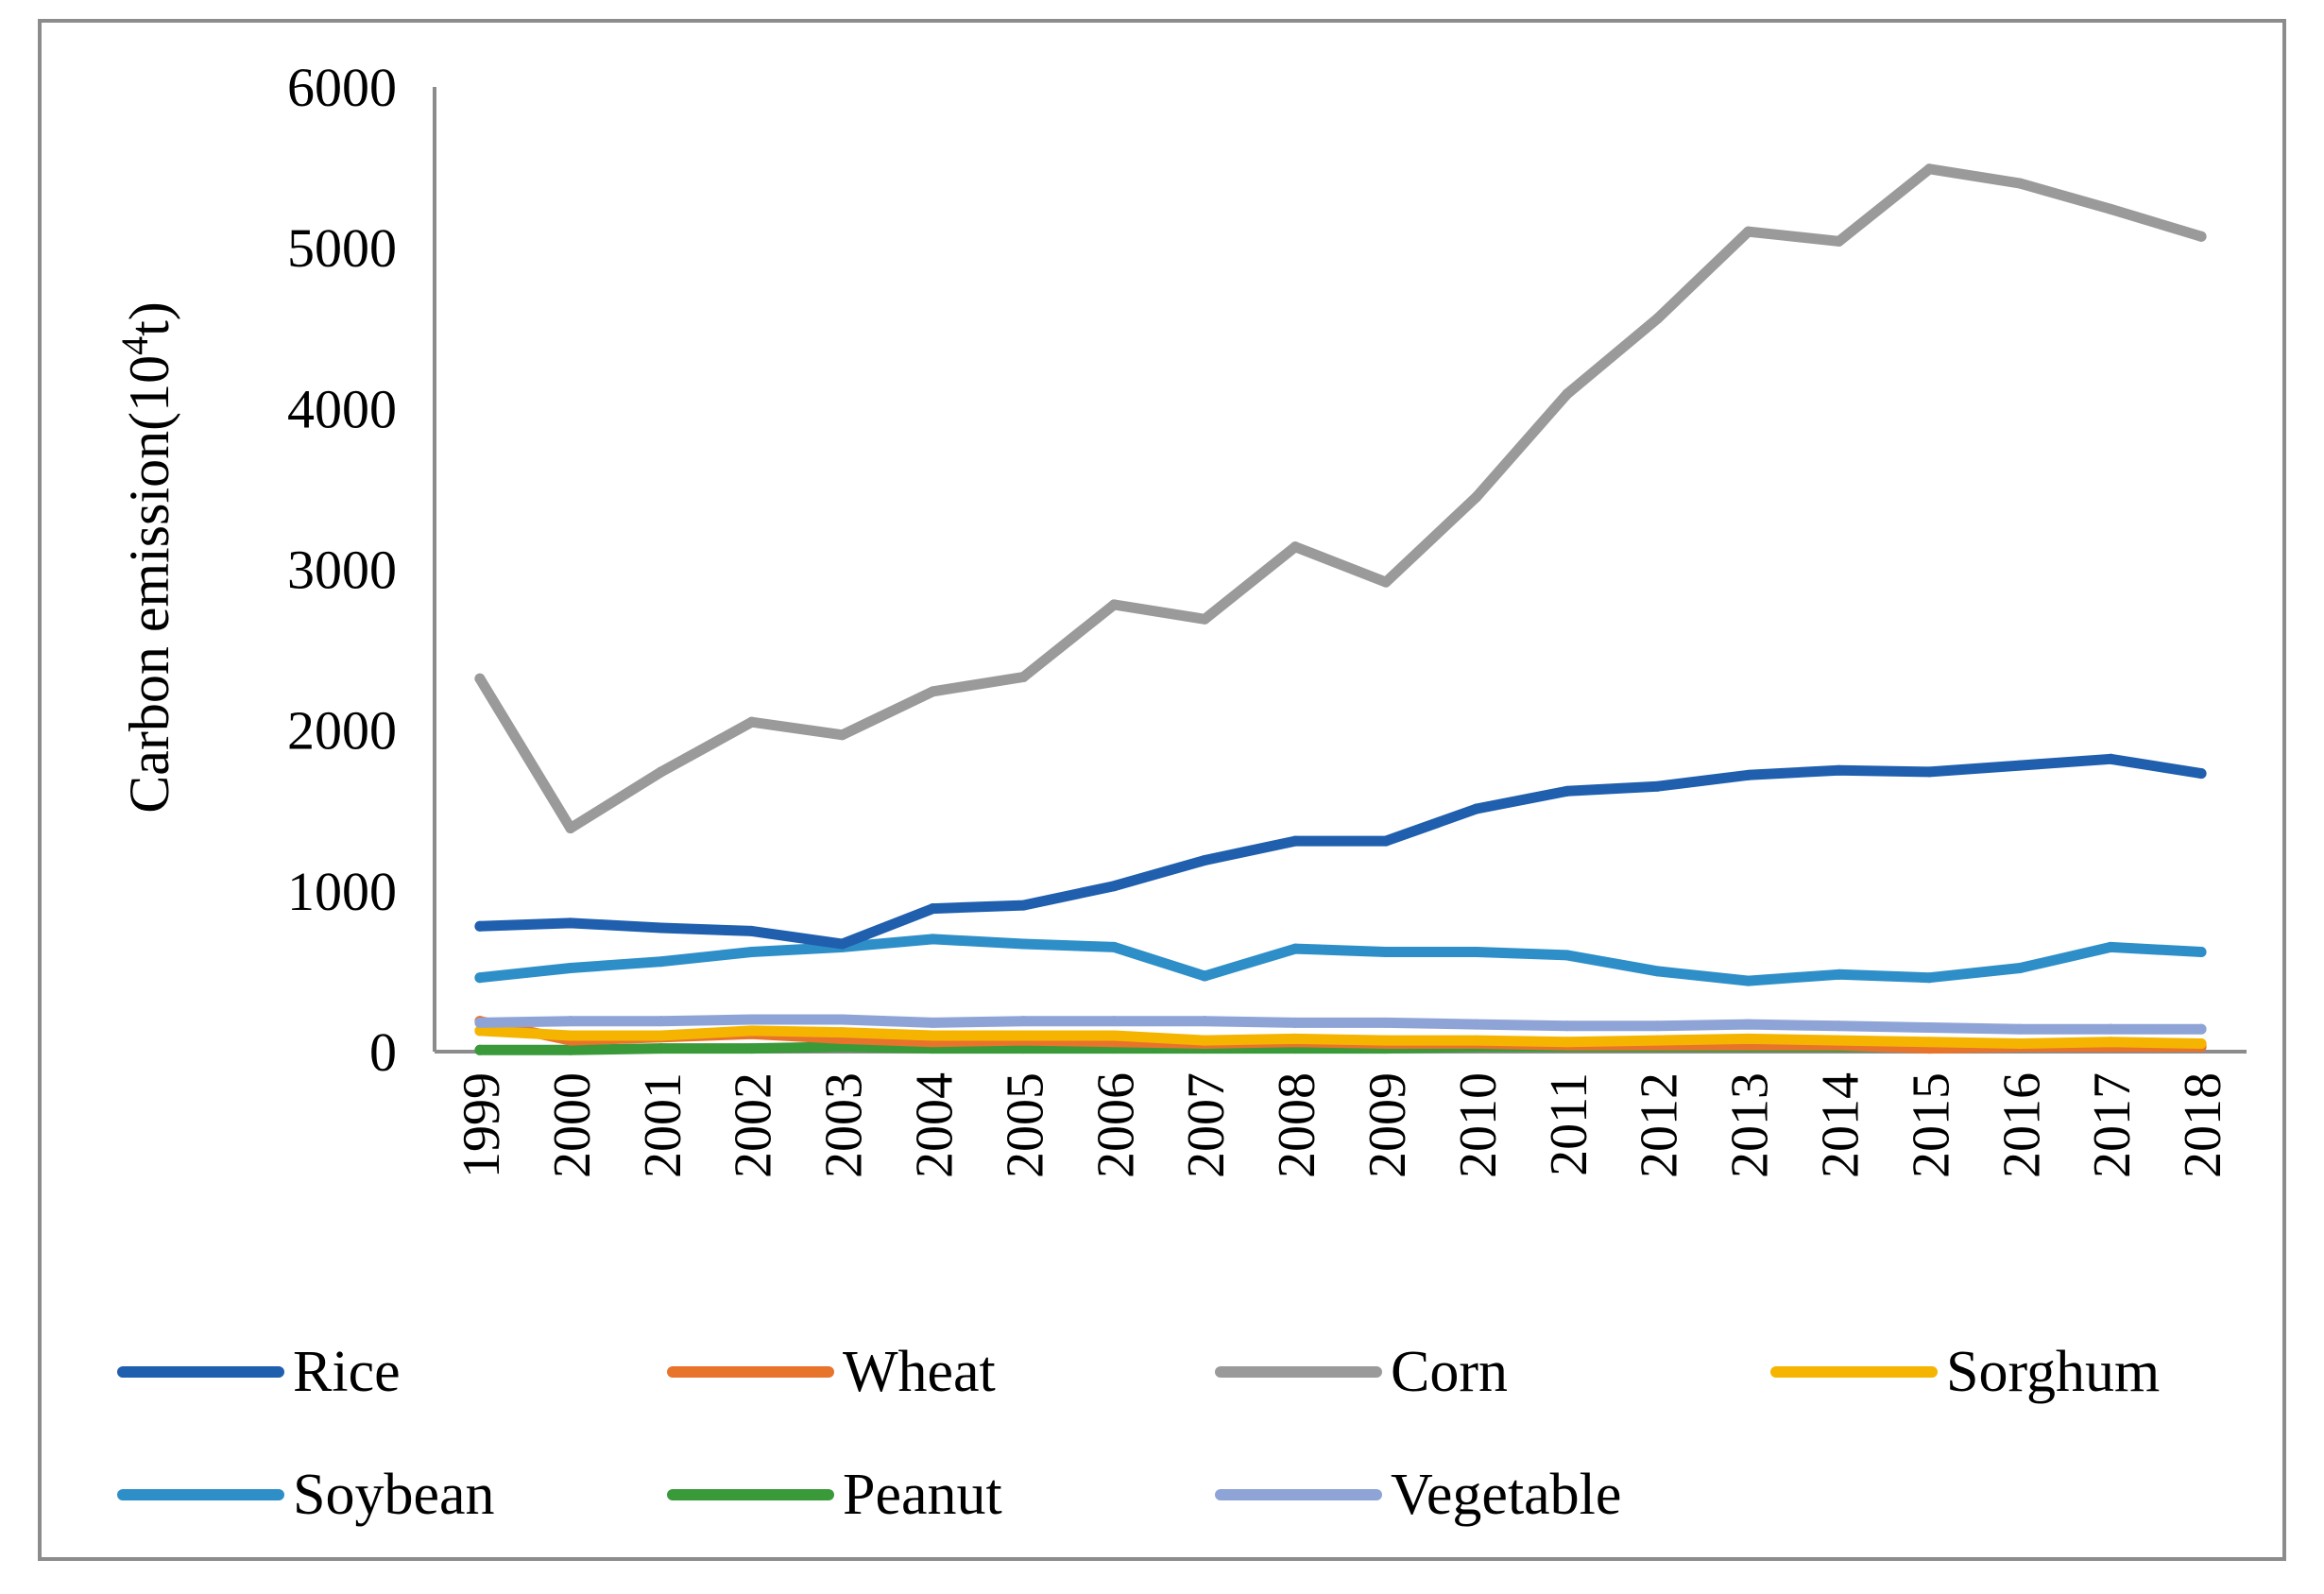 The width and height of the screenshot is (2324, 1594). Describe the element at coordinates (2112, 1125) in the screenshot. I see `x-tick-label: 2017` at that location.